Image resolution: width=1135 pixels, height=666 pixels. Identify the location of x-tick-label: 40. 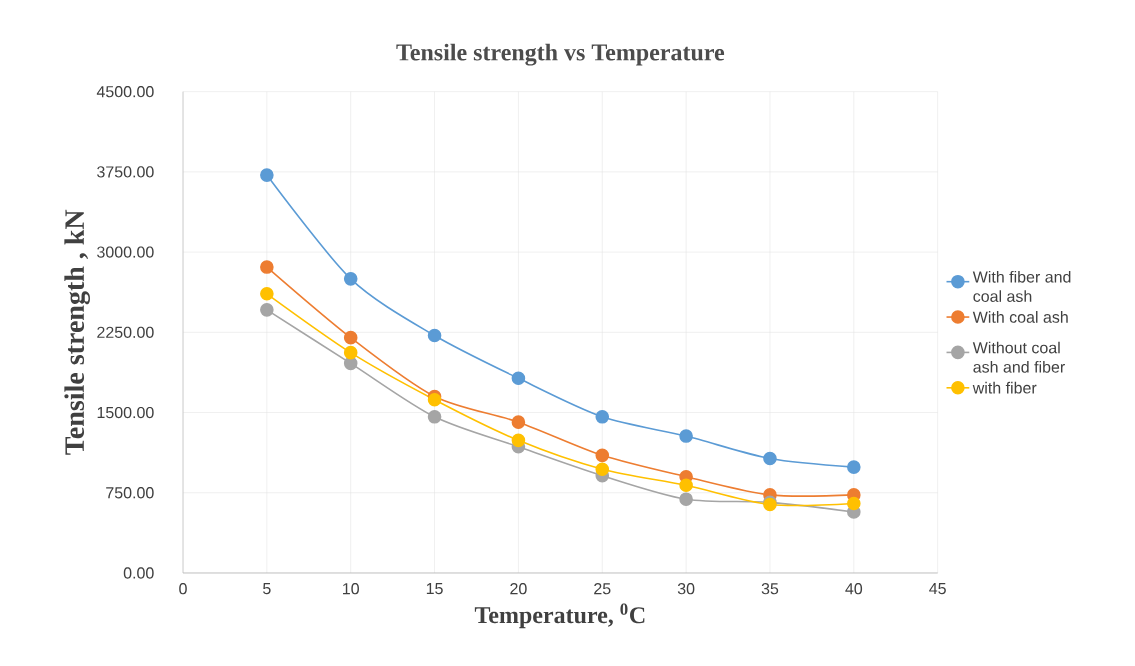
(854, 589).